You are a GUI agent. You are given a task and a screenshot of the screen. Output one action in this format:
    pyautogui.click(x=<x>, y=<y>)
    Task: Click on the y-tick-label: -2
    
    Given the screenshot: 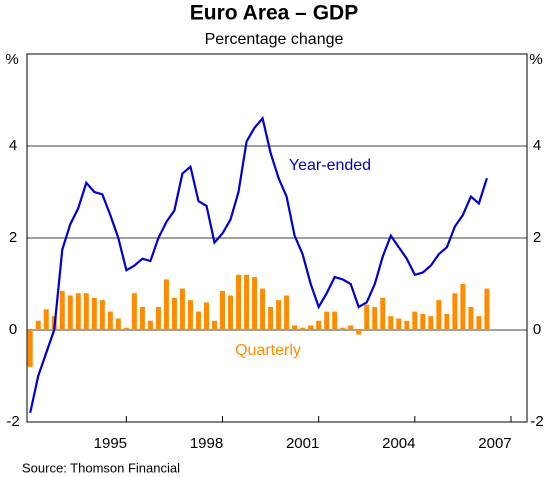 What is the action you would take?
    pyautogui.click(x=12, y=421)
    